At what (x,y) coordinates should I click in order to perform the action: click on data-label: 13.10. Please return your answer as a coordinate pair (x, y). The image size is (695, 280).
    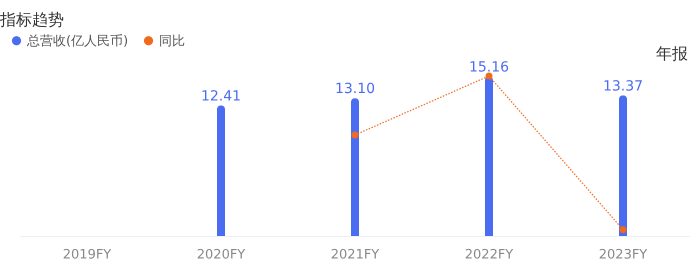
    Looking at the image, I should click on (355, 89).